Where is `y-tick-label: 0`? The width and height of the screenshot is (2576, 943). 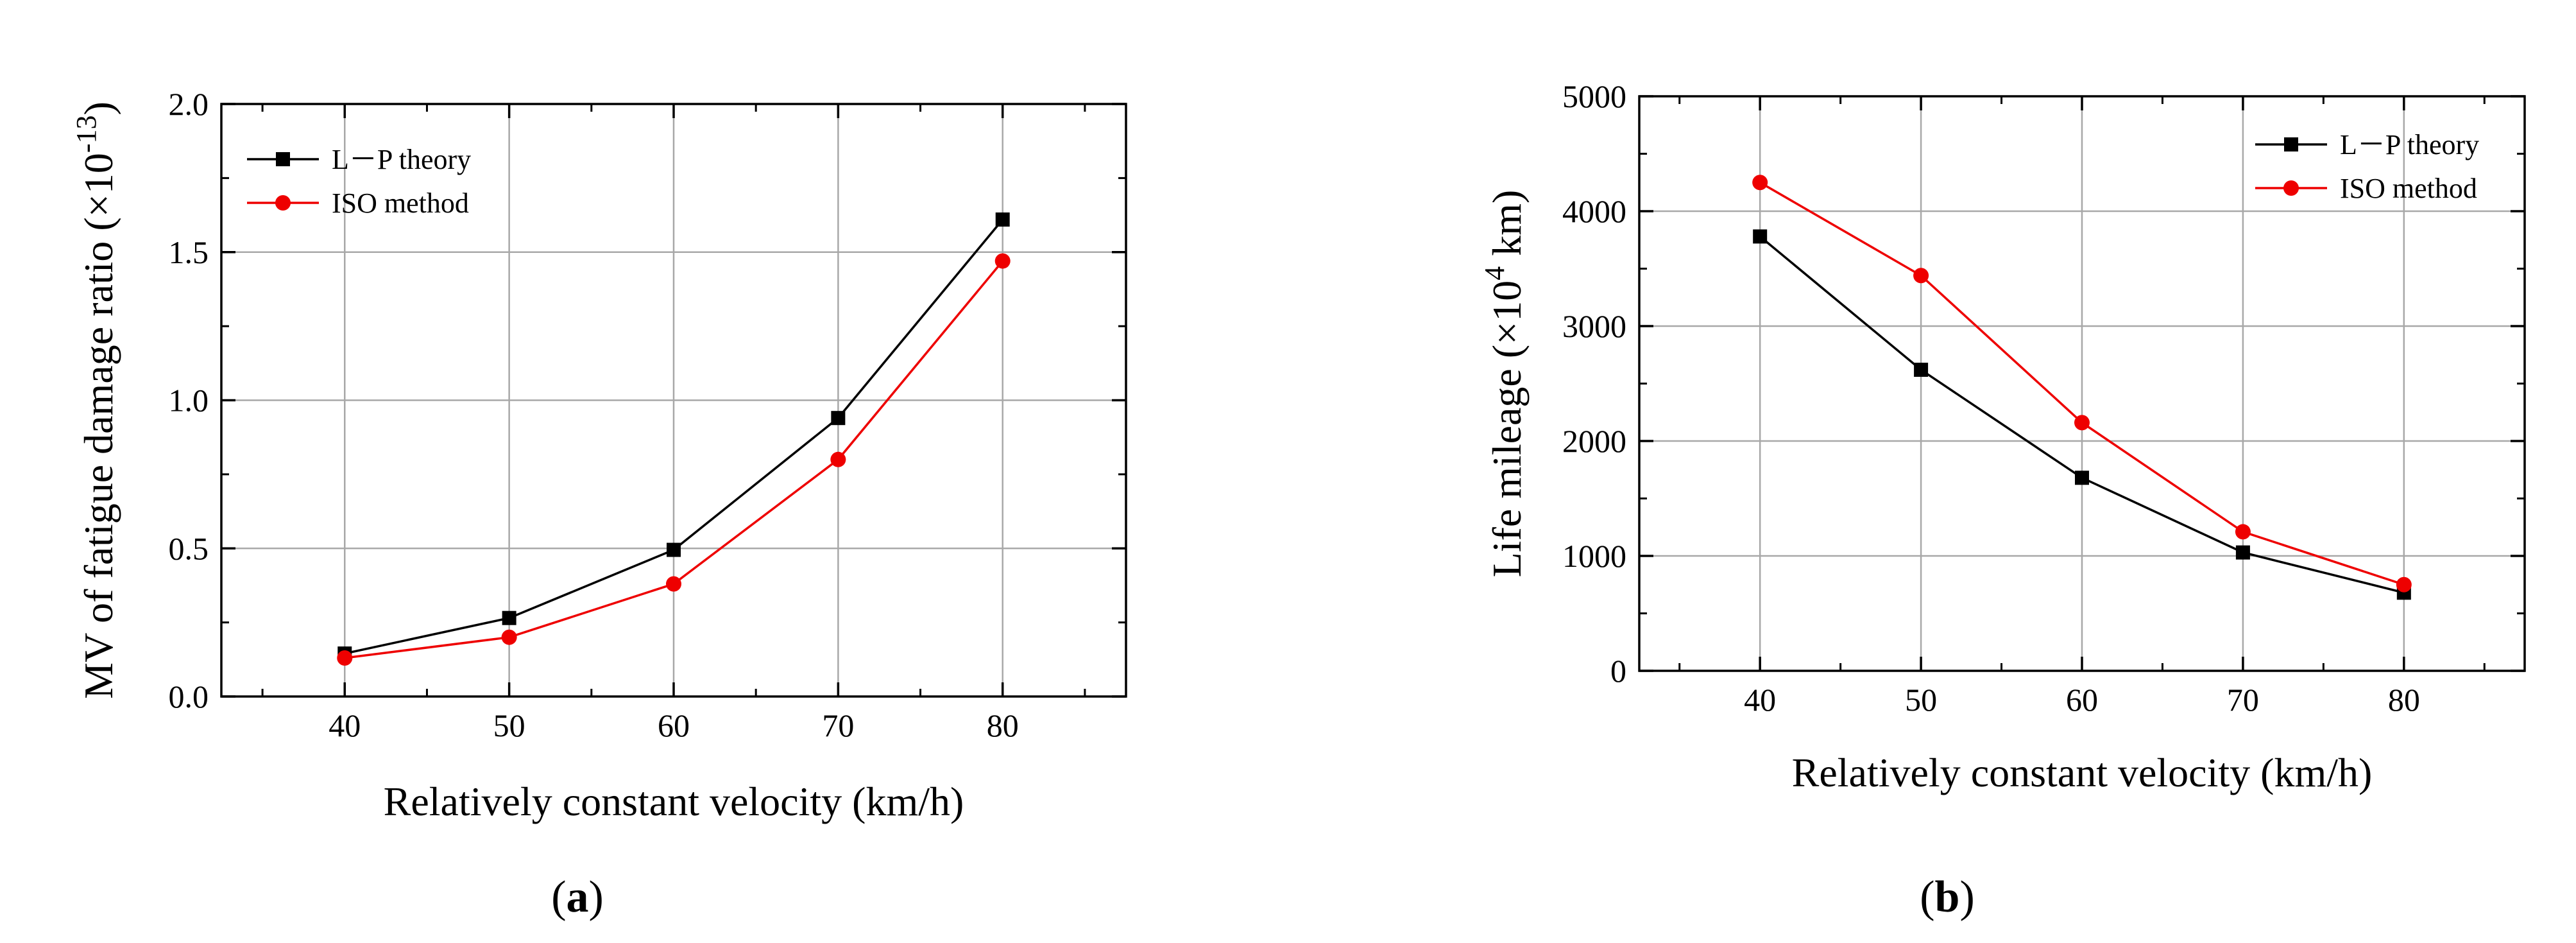
y-tick-label: 0 is located at coordinates (1618, 671).